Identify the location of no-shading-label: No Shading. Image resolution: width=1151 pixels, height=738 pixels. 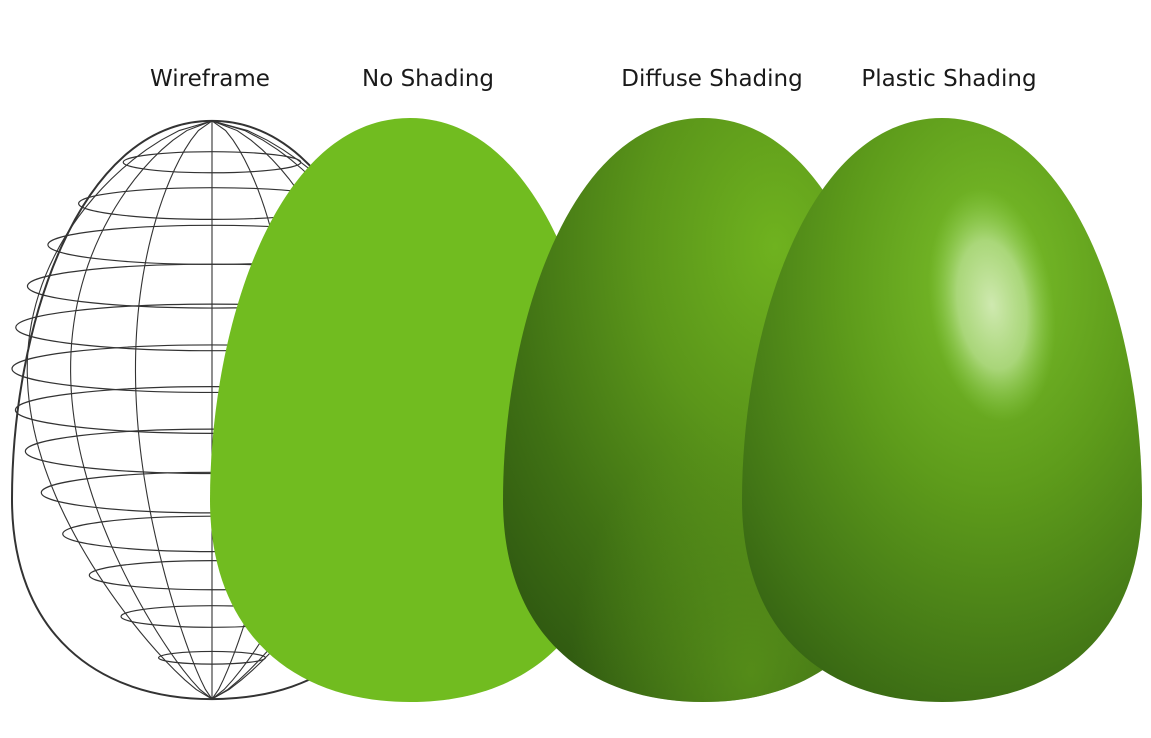
(428, 79).